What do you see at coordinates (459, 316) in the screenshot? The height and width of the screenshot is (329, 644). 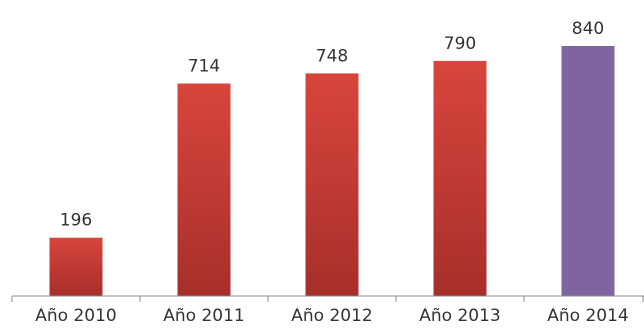 I see `x-tick-label-3: Año 2013` at bounding box center [459, 316].